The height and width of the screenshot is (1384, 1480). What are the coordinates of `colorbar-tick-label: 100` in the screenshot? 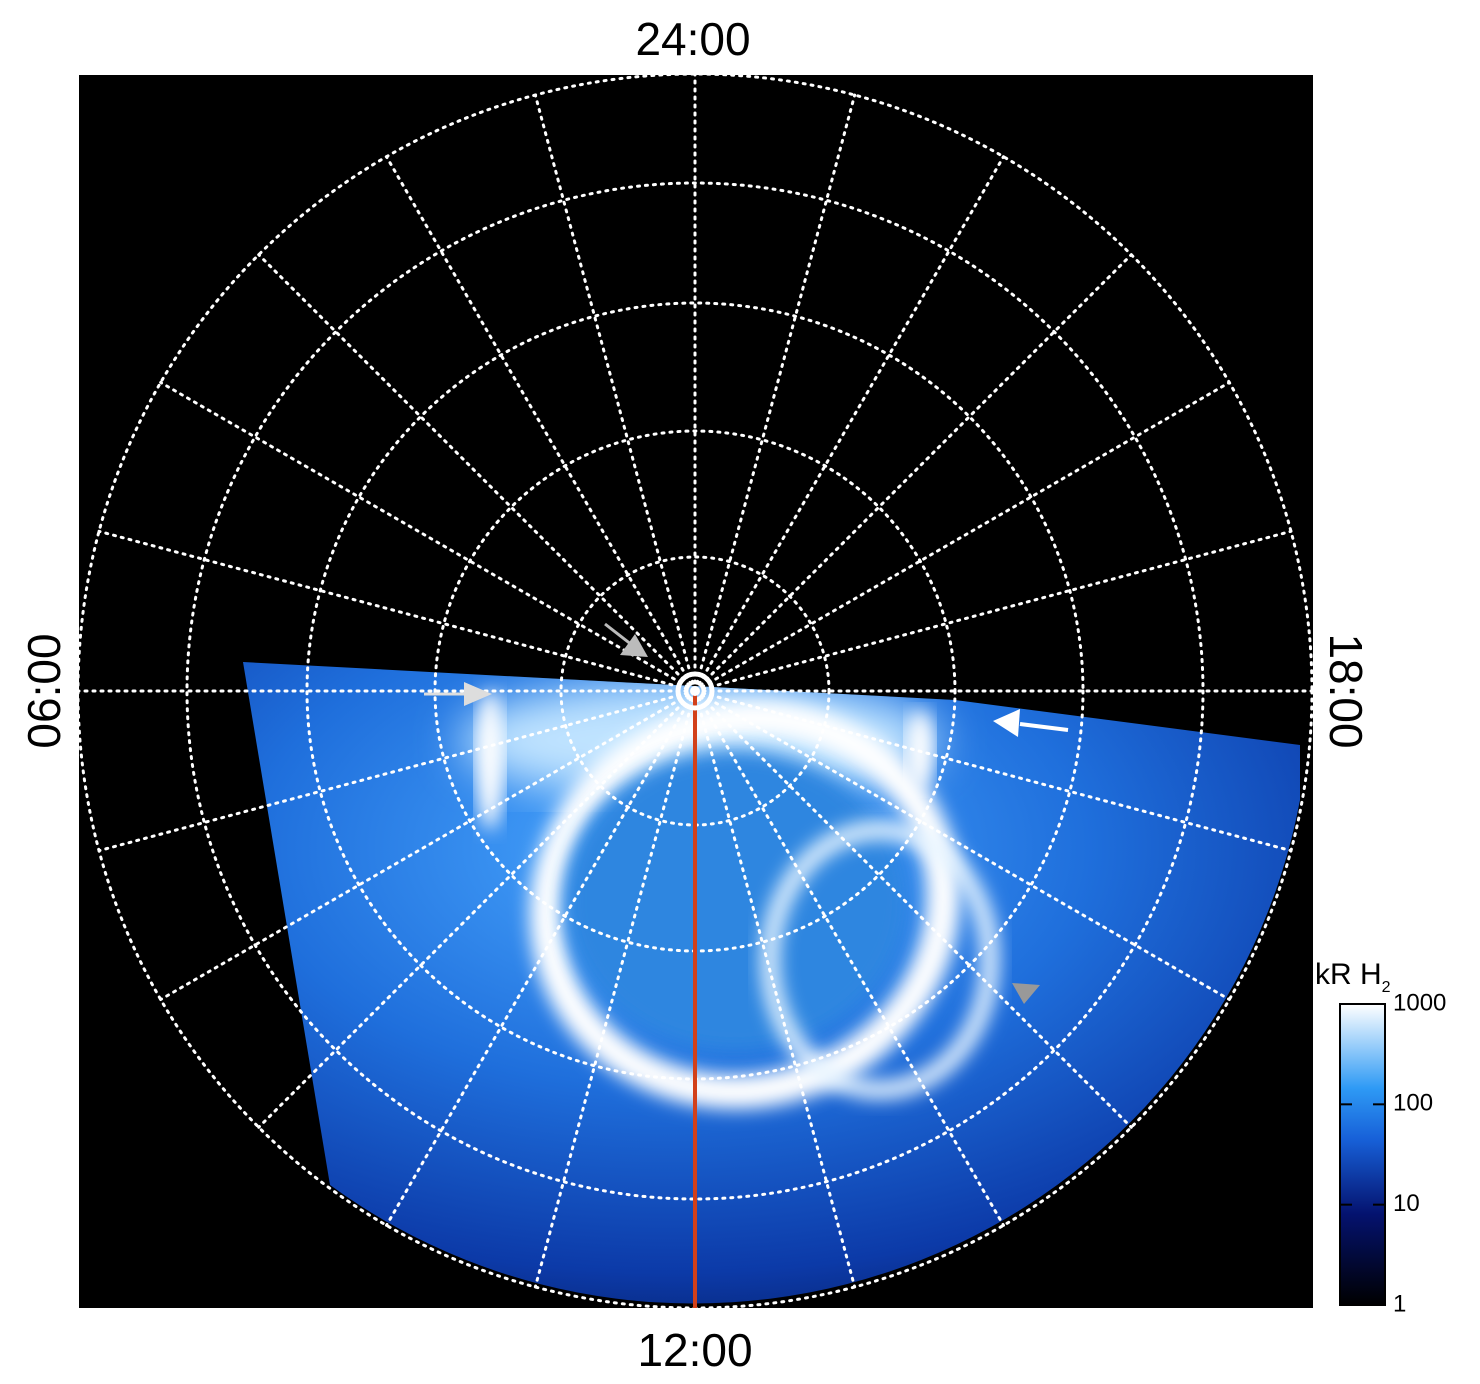 It's located at (1413, 1103).